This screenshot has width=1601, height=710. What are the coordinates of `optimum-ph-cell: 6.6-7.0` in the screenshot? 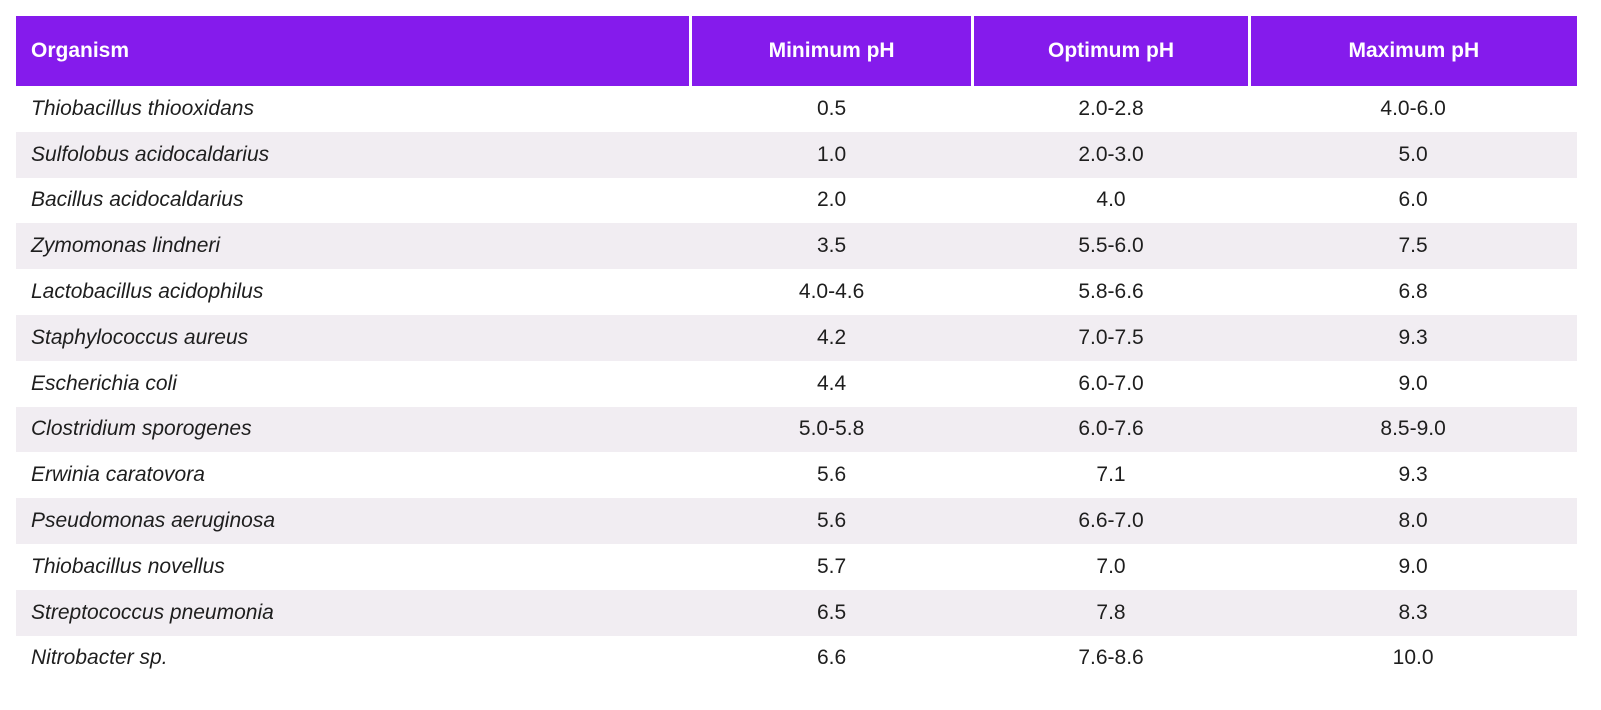 It's located at (1111, 521).